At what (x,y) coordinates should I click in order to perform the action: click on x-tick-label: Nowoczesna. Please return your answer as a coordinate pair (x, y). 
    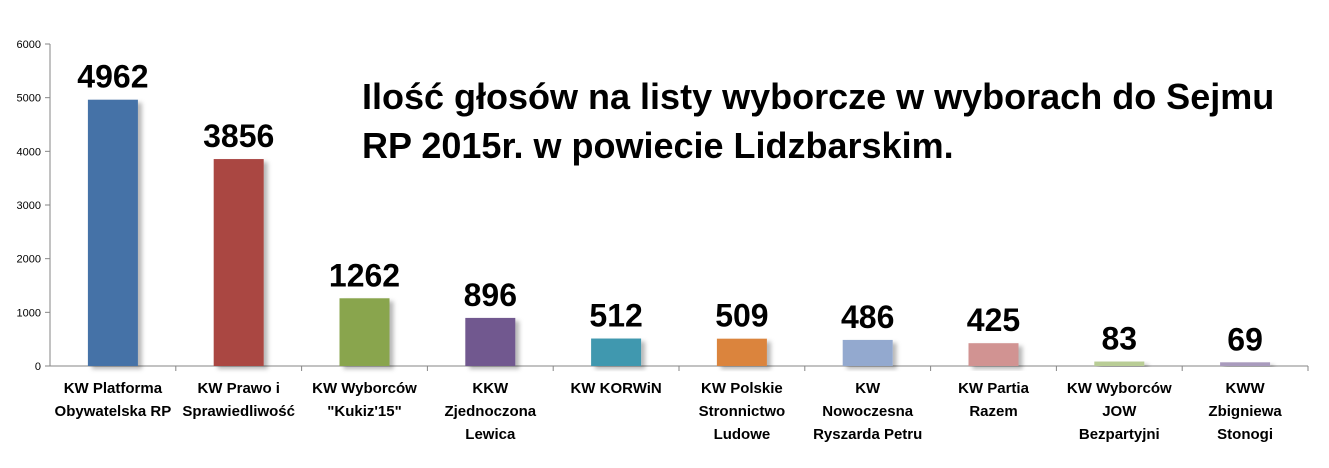
    Looking at the image, I should click on (868, 411).